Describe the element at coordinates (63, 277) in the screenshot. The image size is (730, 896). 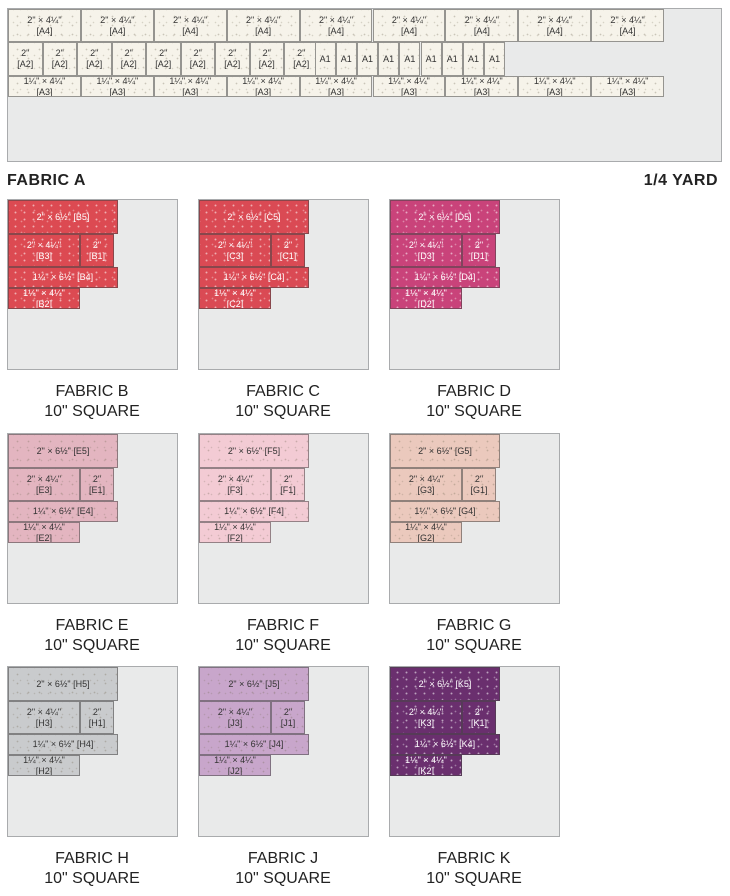
I see `cut-1-25x6-5: 1¼" × 6½" [B4]` at that location.